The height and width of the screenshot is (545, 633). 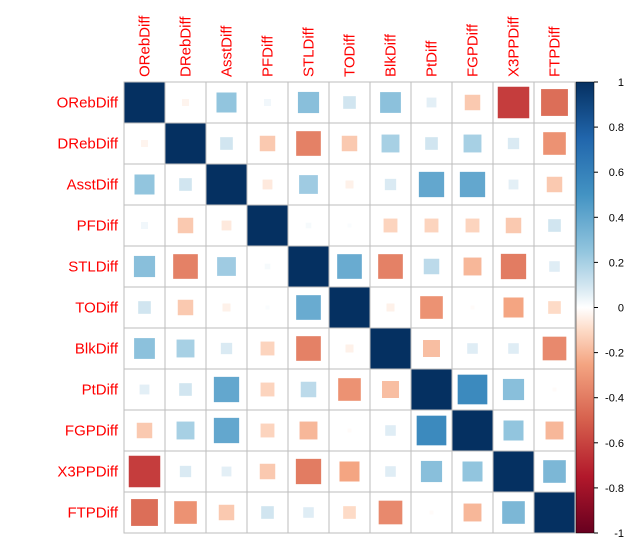 What do you see at coordinates (472, 143) in the screenshot?
I see `cell-DRebDiff-FGPDiff` at bounding box center [472, 143].